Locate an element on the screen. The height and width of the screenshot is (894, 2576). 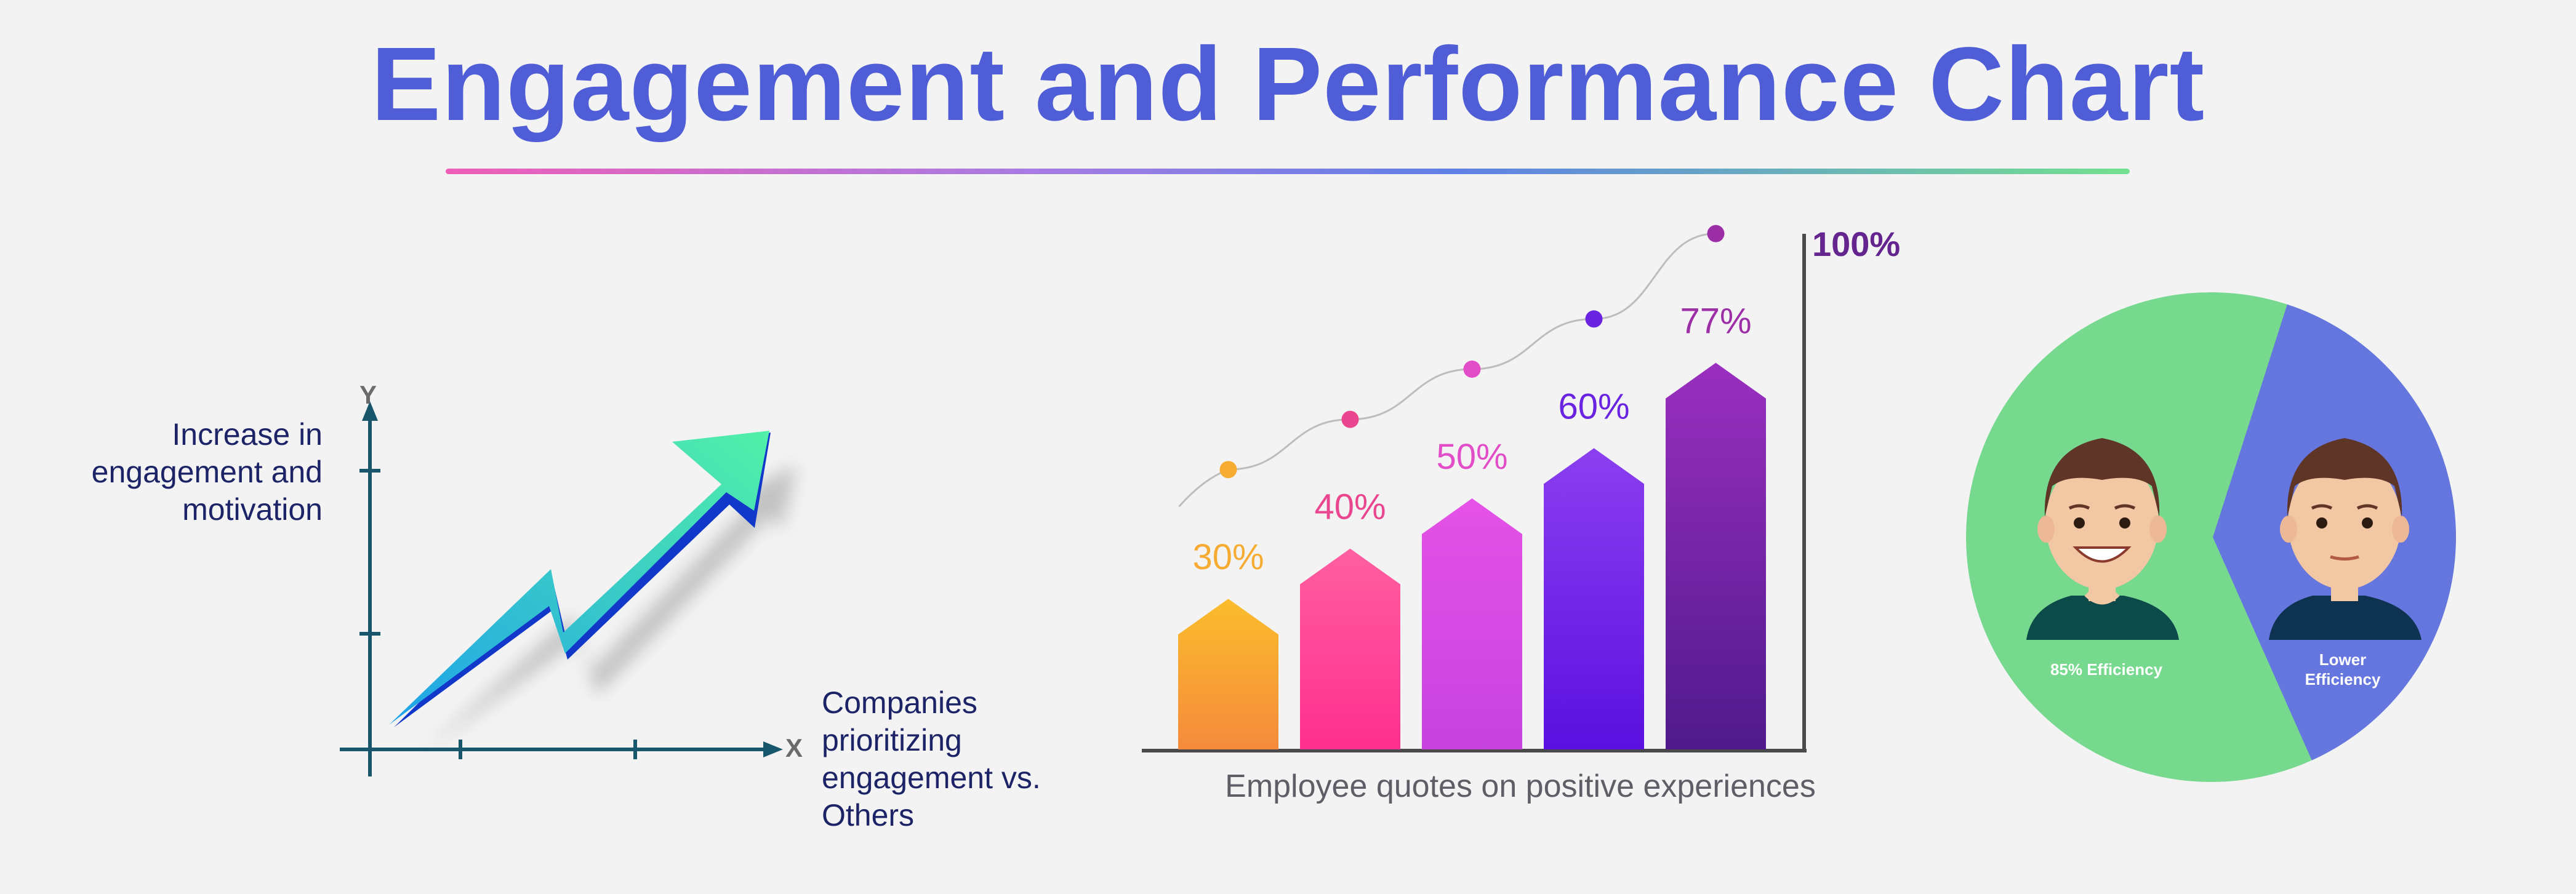
bar-chart-axes is located at coordinates (1474, 493).